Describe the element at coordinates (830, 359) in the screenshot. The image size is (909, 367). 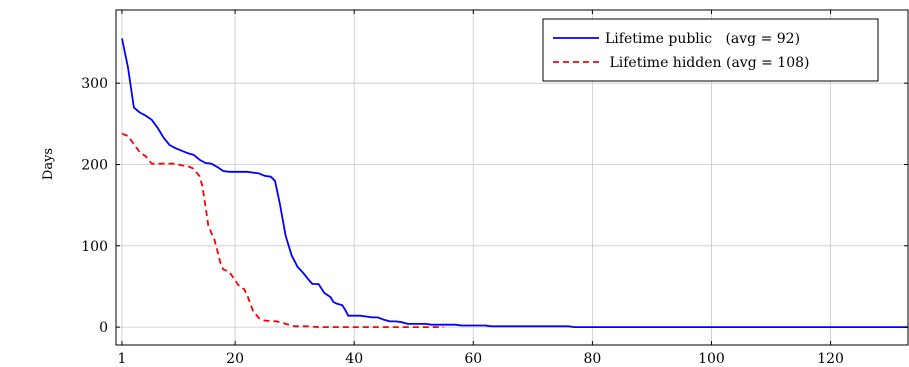
I see `x-tick-label: 120` at that location.